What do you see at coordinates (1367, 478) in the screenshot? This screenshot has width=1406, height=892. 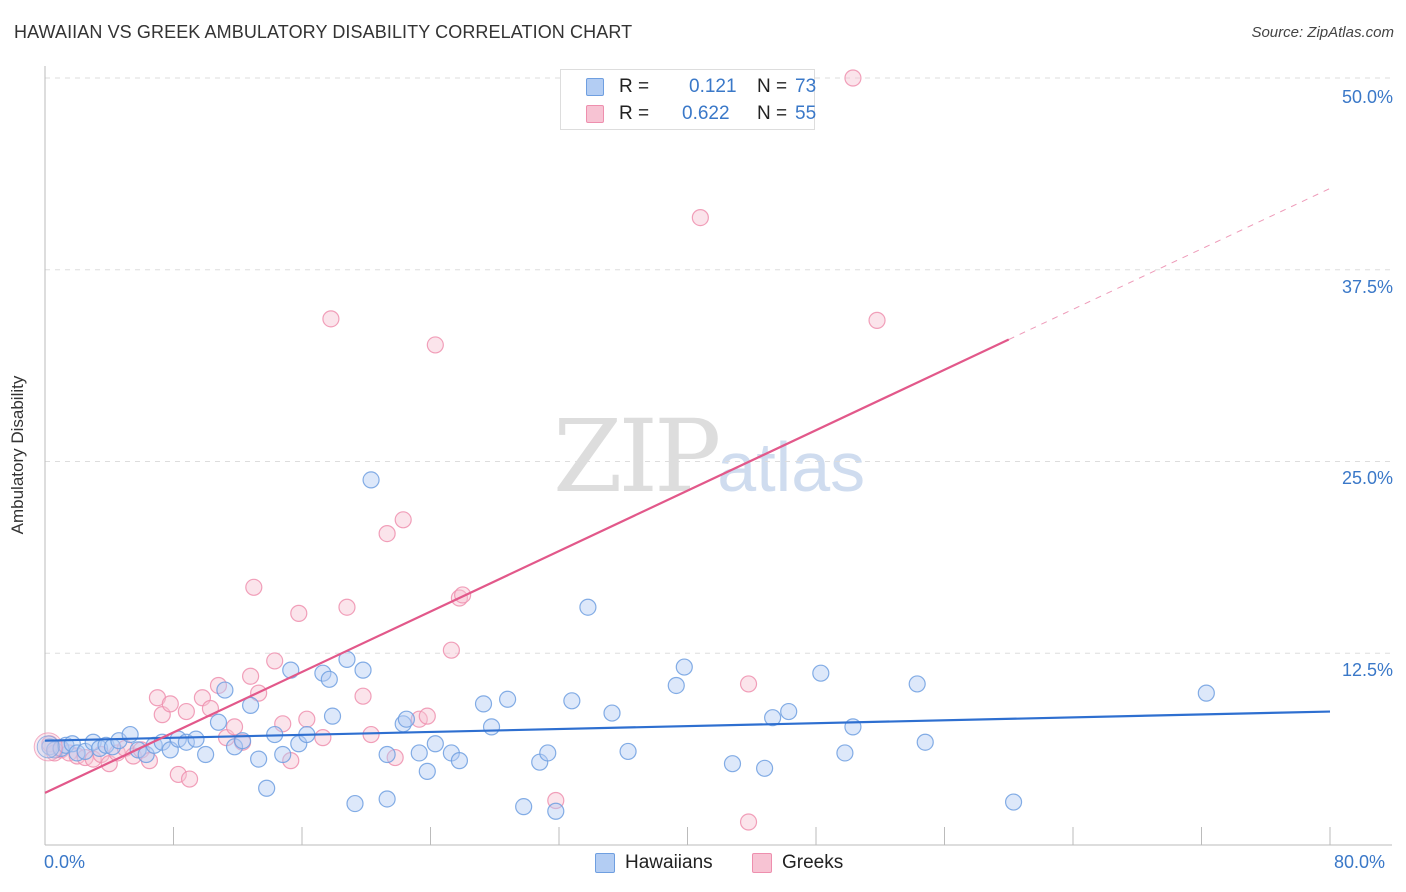 I see `y-tick-label: 25.0%` at bounding box center [1367, 478].